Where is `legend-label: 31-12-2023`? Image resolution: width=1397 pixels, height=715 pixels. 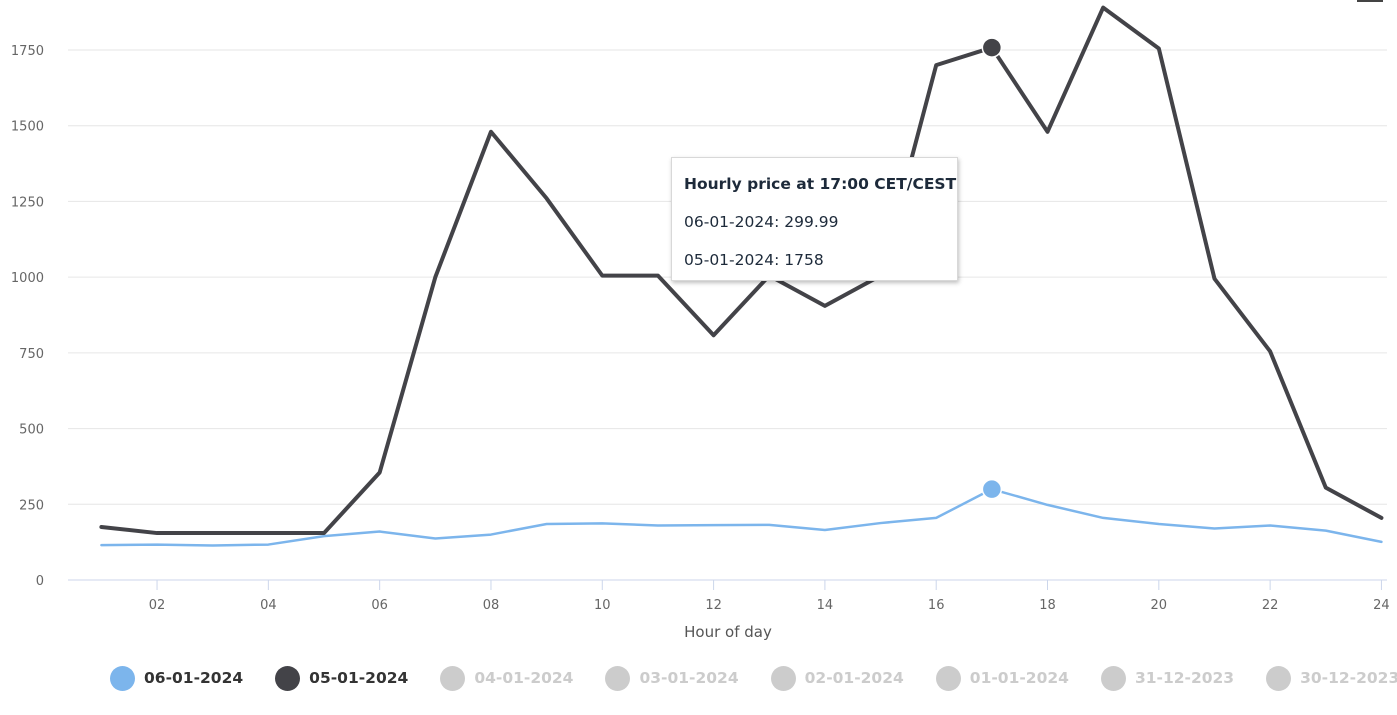 legend-label: 31-12-2023 is located at coordinates (1184, 678).